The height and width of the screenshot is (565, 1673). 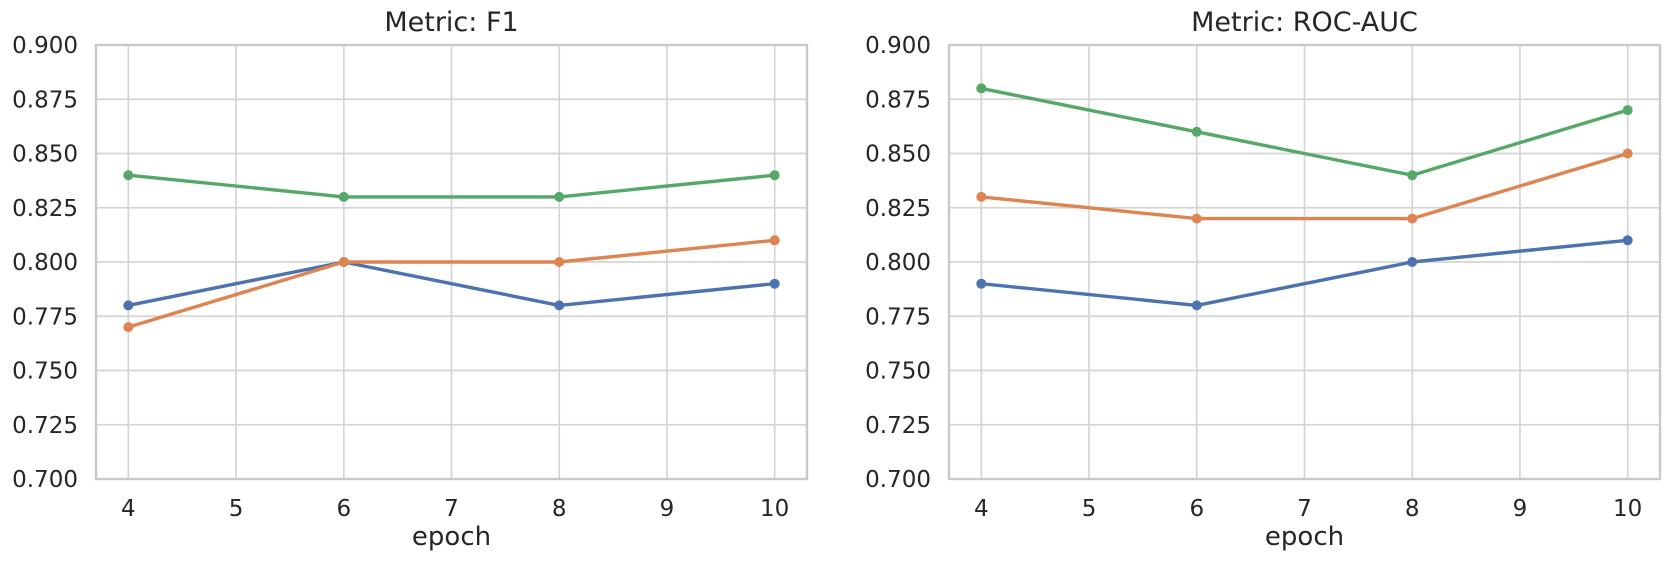 What do you see at coordinates (451, 22) in the screenshot?
I see `chart-title: Metric: F1` at bounding box center [451, 22].